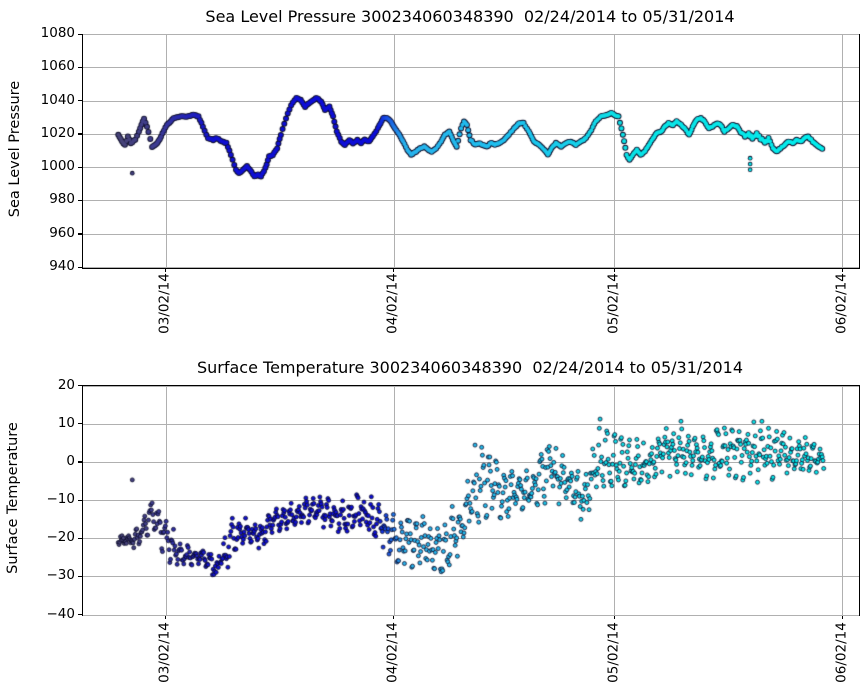 Image resolution: width=867 pixels, height=700 pixels. Describe the element at coordinates (66, 422) in the screenshot. I see `y-tick-label: 10` at that location.